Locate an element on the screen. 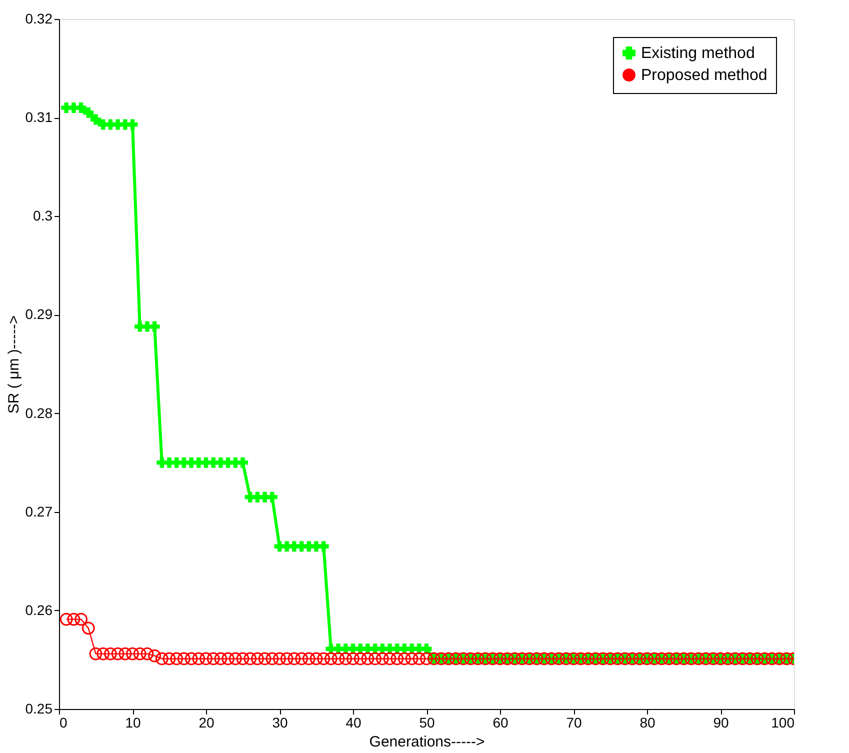 The width and height of the screenshot is (849, 753). x-tick-label: 40 is located at coordinates (354, 722).